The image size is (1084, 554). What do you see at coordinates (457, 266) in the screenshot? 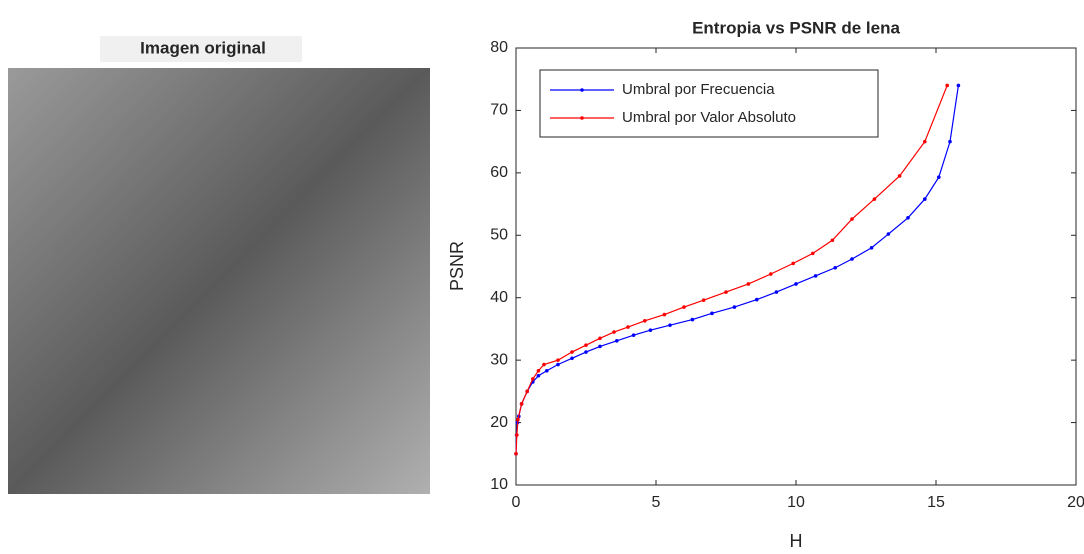
I see `y-axis-label: PSNR` at bounding box center [457, 266].